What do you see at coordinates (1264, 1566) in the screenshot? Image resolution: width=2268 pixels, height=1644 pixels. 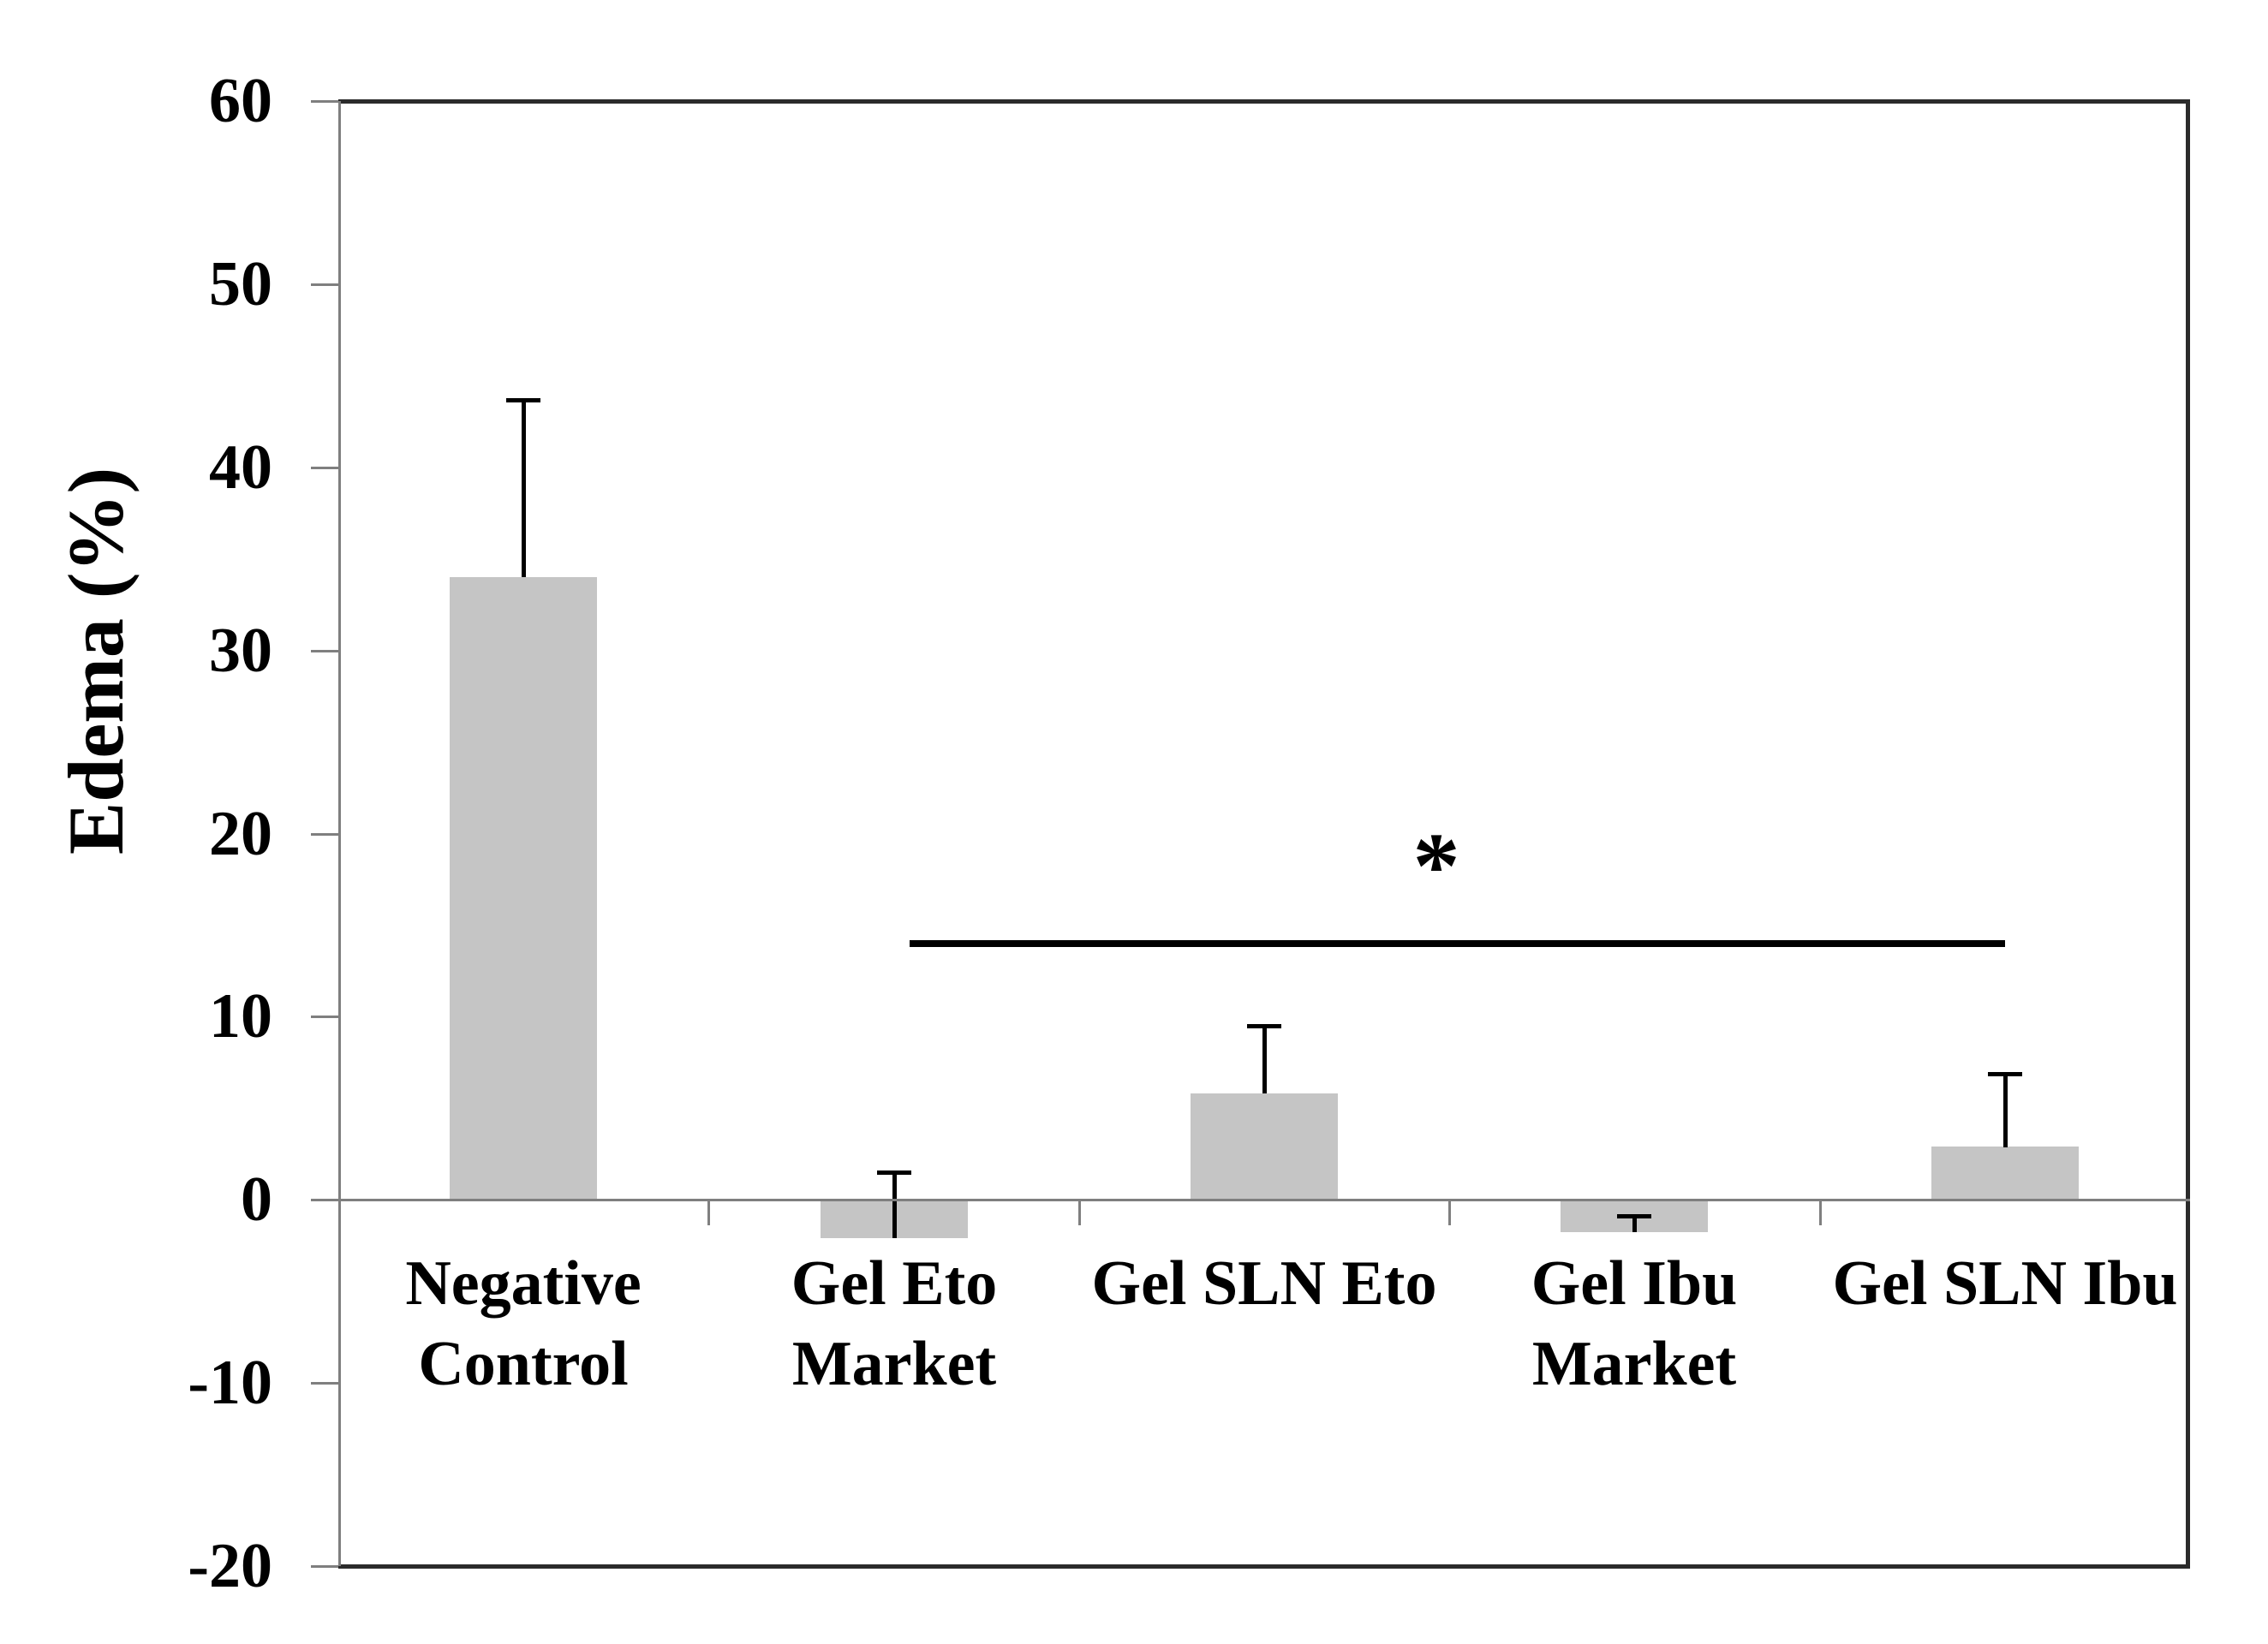 I see `plot-bottom-border` at bounding box center [1264, 1566].